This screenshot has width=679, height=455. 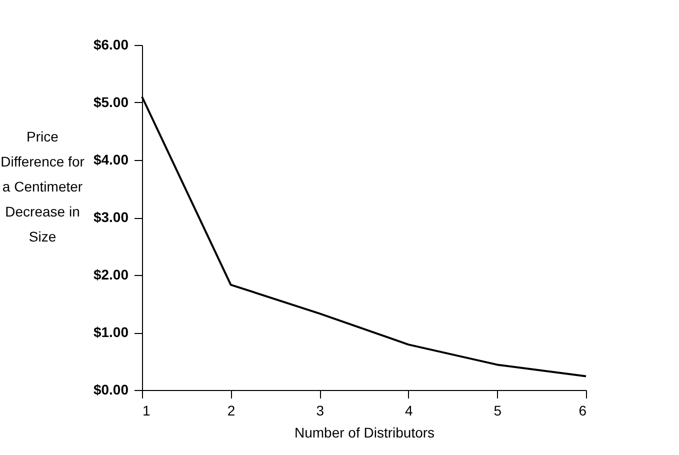 What do you see at coordinates (146, 410) in the screenshot?
I see `x-tick-label: 1` at bounding box center [146, 410].